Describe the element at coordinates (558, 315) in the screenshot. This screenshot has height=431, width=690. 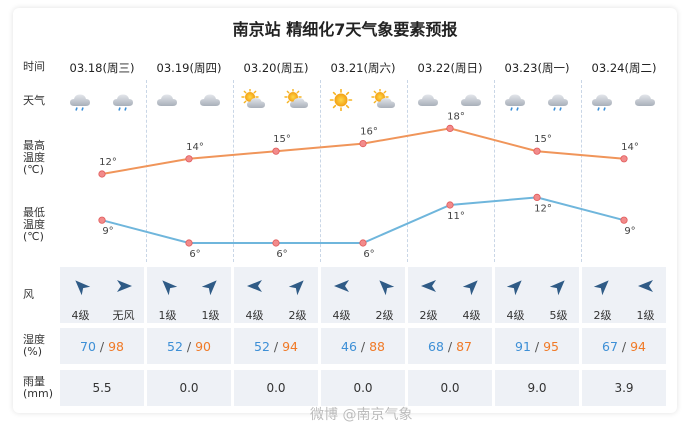
I see `wind-level: 5级` at that location.